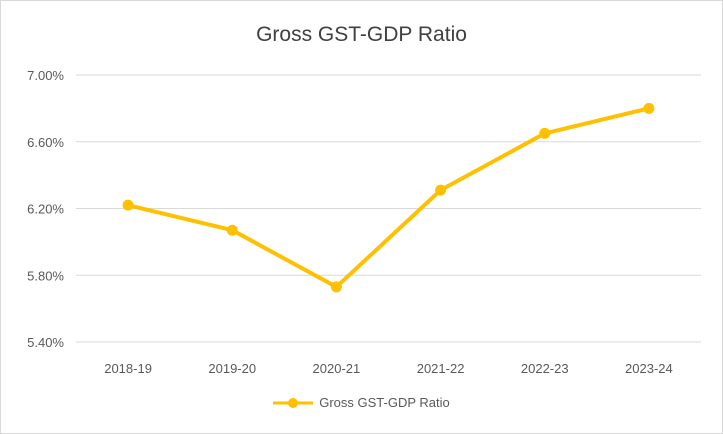  What do you see at coordinates (441, 368) in the screenshot?
I see `x-tick-label: 2021-22` at bounding box center [441, 368].